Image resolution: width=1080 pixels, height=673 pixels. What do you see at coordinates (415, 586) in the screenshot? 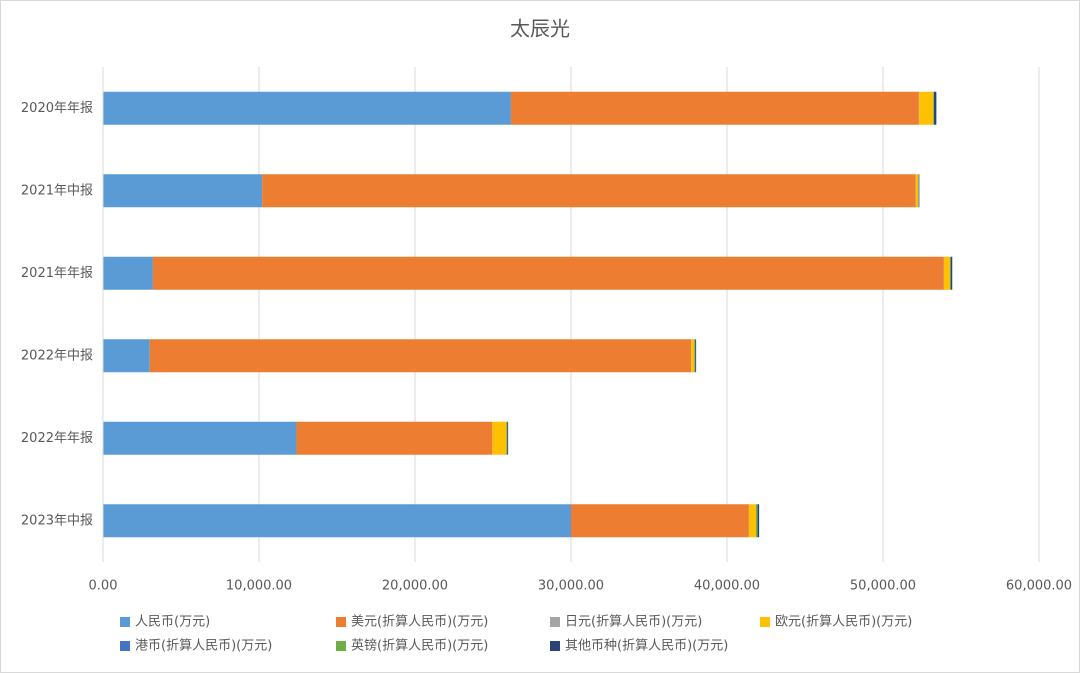
I see `x-tick-label: 20,000.00` at bounding box center [415, 586].